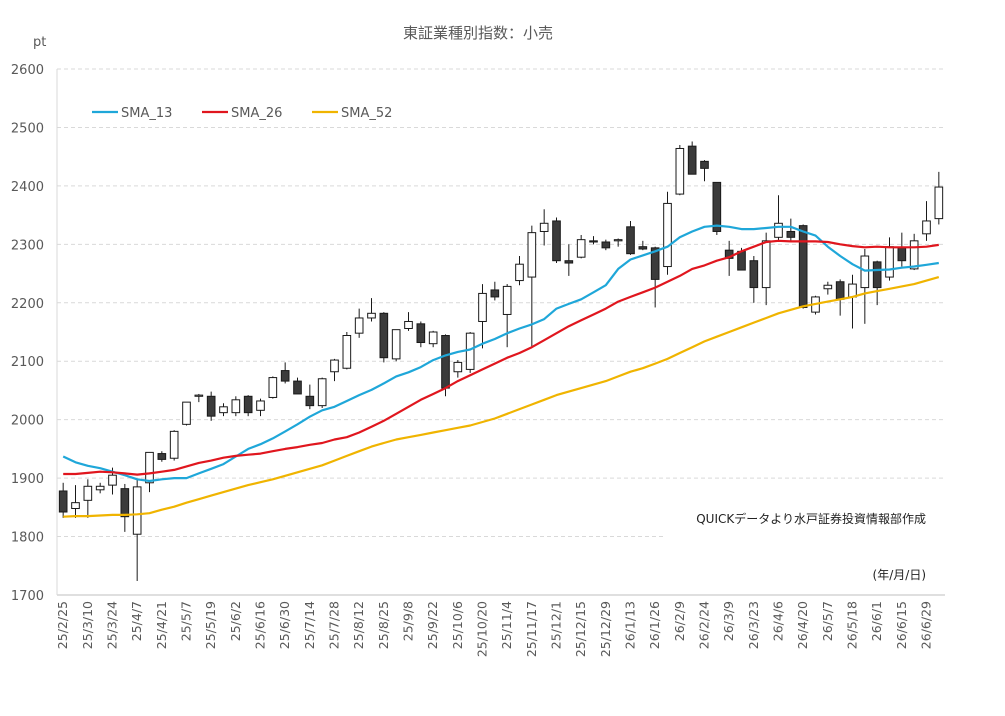  Describe the element at coordinates (146, 113) in the screenshot. I see `legend-label: SMA_13` at that location.